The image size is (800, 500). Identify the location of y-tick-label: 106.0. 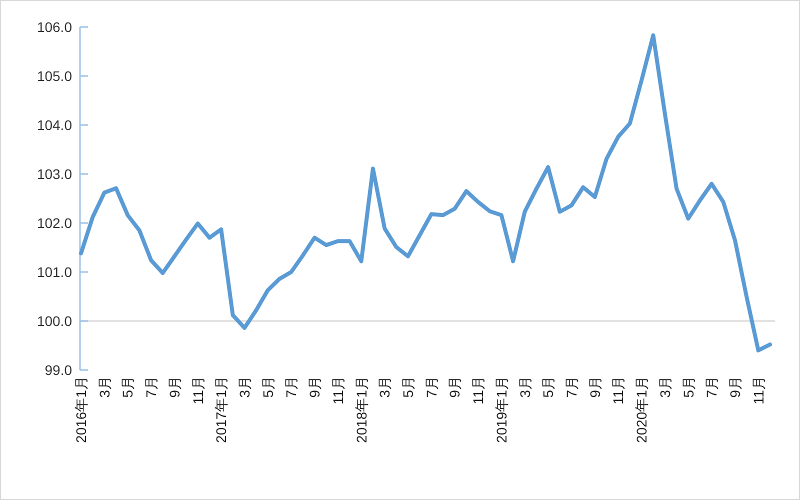
(54, 26).